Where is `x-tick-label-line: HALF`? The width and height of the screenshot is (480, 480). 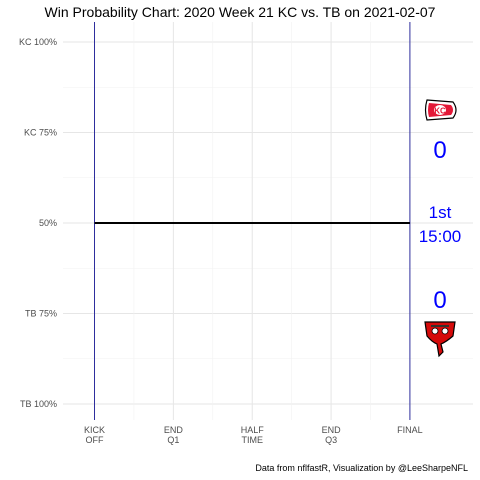
x-tick-label-line: HALF is located at coordinates (253, 430).